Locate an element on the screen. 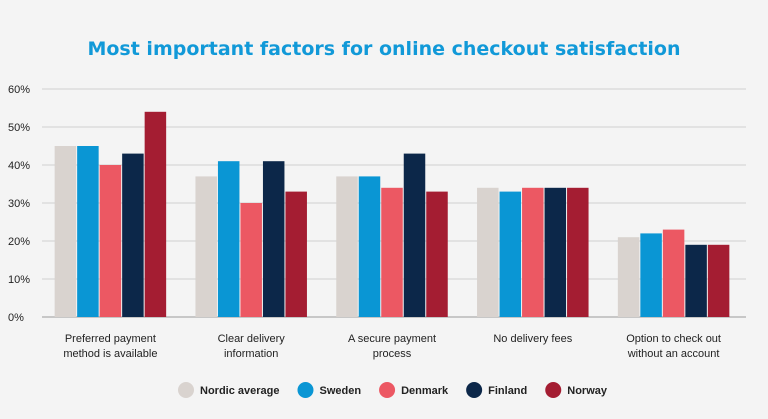  category-label: without an account is located at coordinates (673, 354).